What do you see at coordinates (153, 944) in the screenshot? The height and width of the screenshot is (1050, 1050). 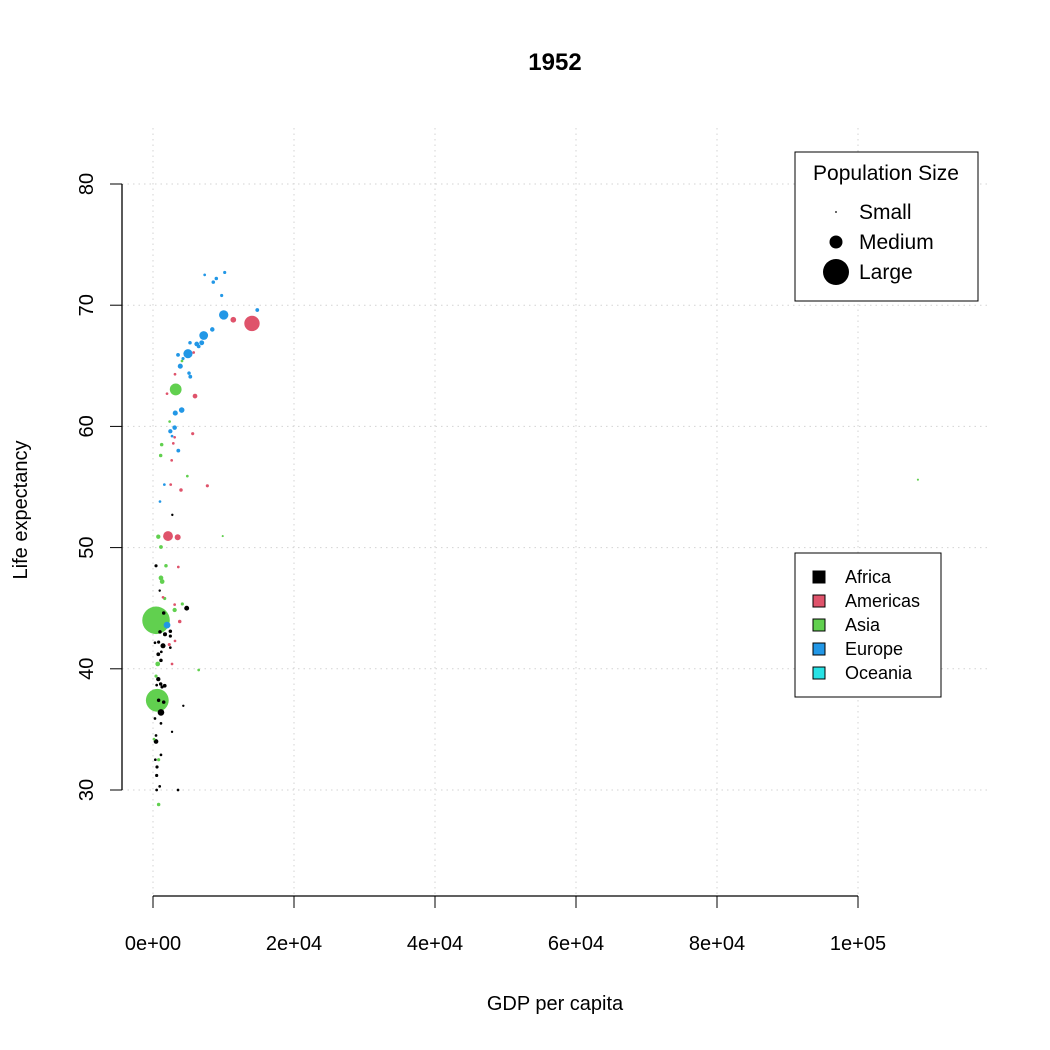 I see `x-tick-label: 0e+00` at bounding box center [153, 944].